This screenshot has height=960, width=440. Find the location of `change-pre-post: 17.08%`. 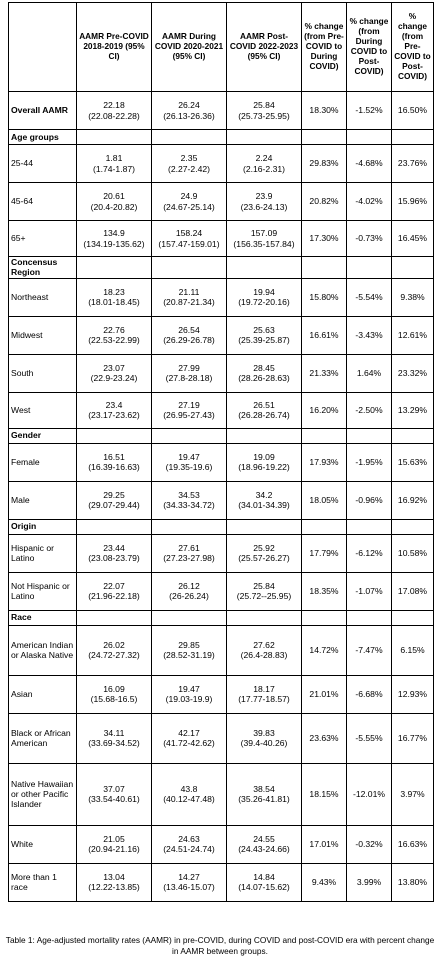

change-pre-post: 17.08% is located at coordinates (412, 591).